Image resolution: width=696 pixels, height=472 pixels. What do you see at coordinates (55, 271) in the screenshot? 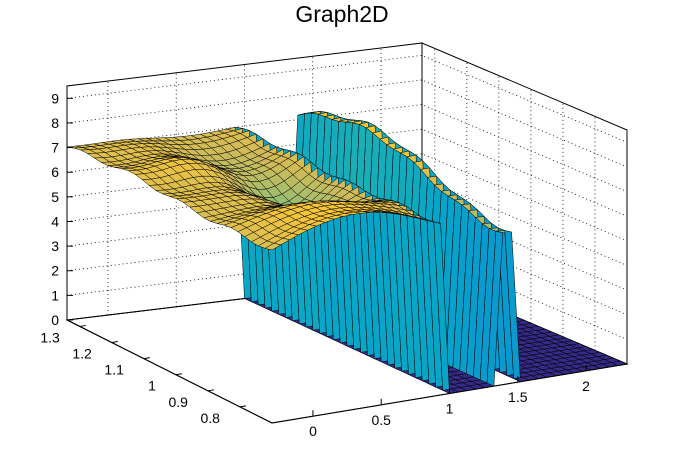
I see `z-tick-label: 2` at bounding box center [55, 271].